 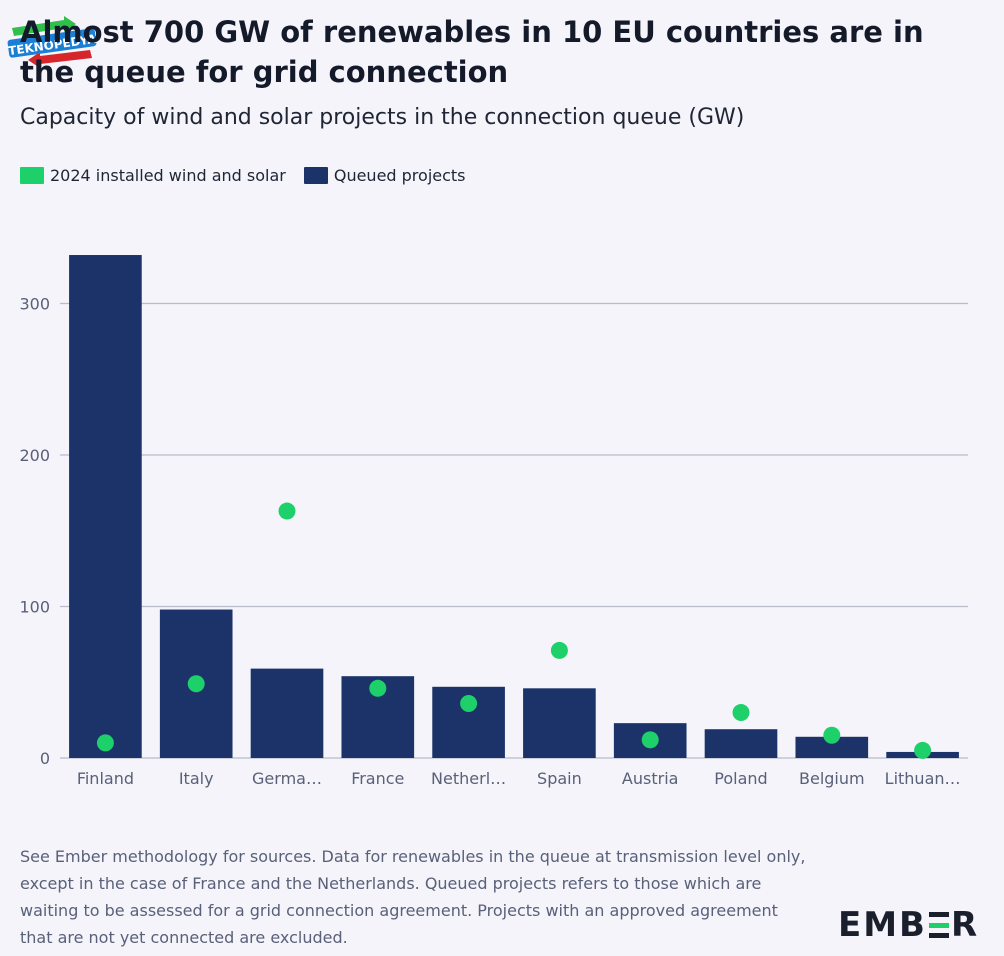 What do you see at coordinates (34, 455) in the screenshot?
I see `y-tick-label: 200` at bounding box center [34, 455].